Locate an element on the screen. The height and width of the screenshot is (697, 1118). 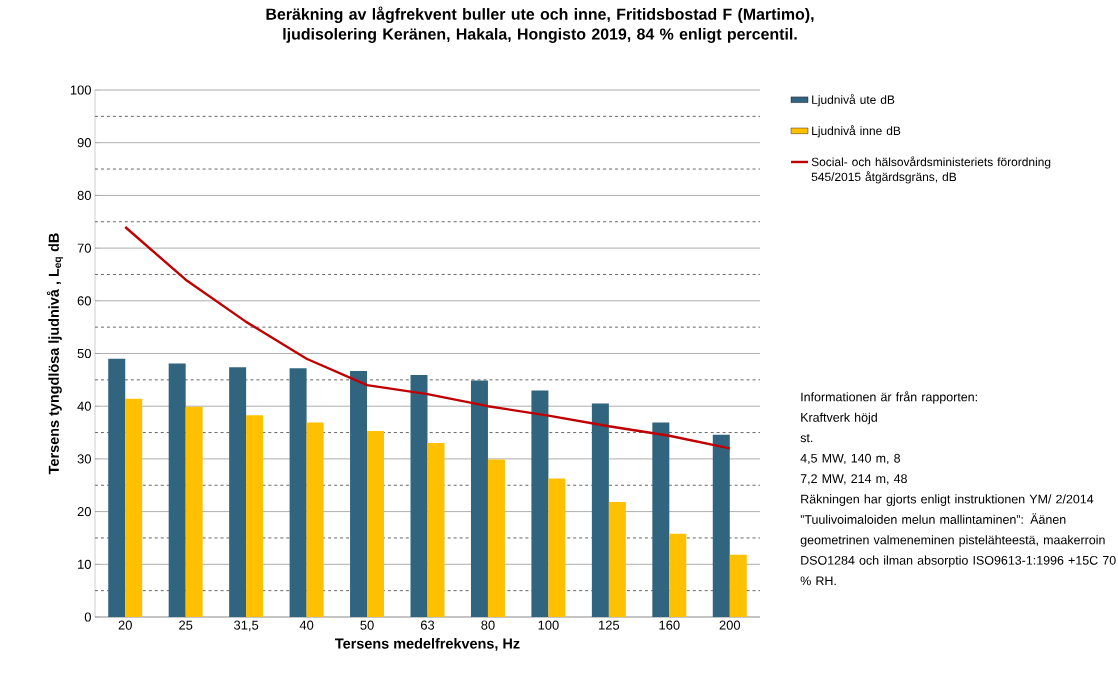
y-tick-label: 90 is located at coordinates (84, 143).